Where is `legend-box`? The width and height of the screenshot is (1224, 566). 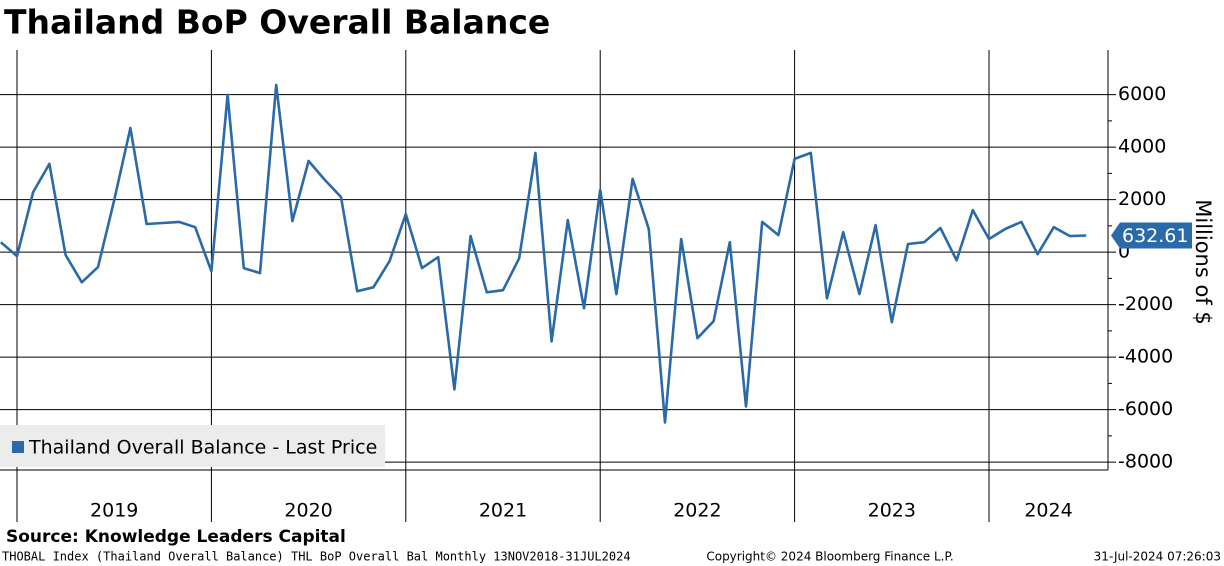
legend-box is located at coordinates (192, 446).